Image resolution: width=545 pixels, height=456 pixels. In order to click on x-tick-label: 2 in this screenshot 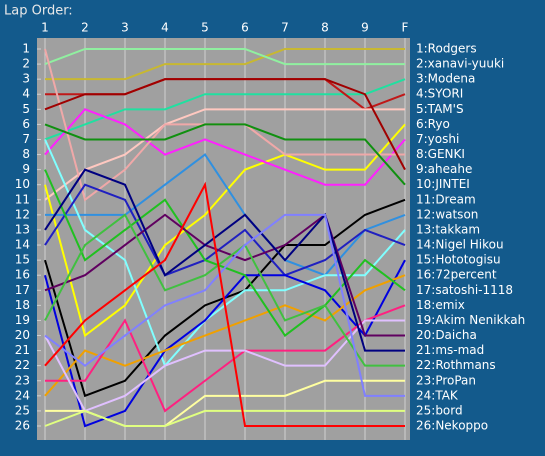, I will do `click(85, 28)`.